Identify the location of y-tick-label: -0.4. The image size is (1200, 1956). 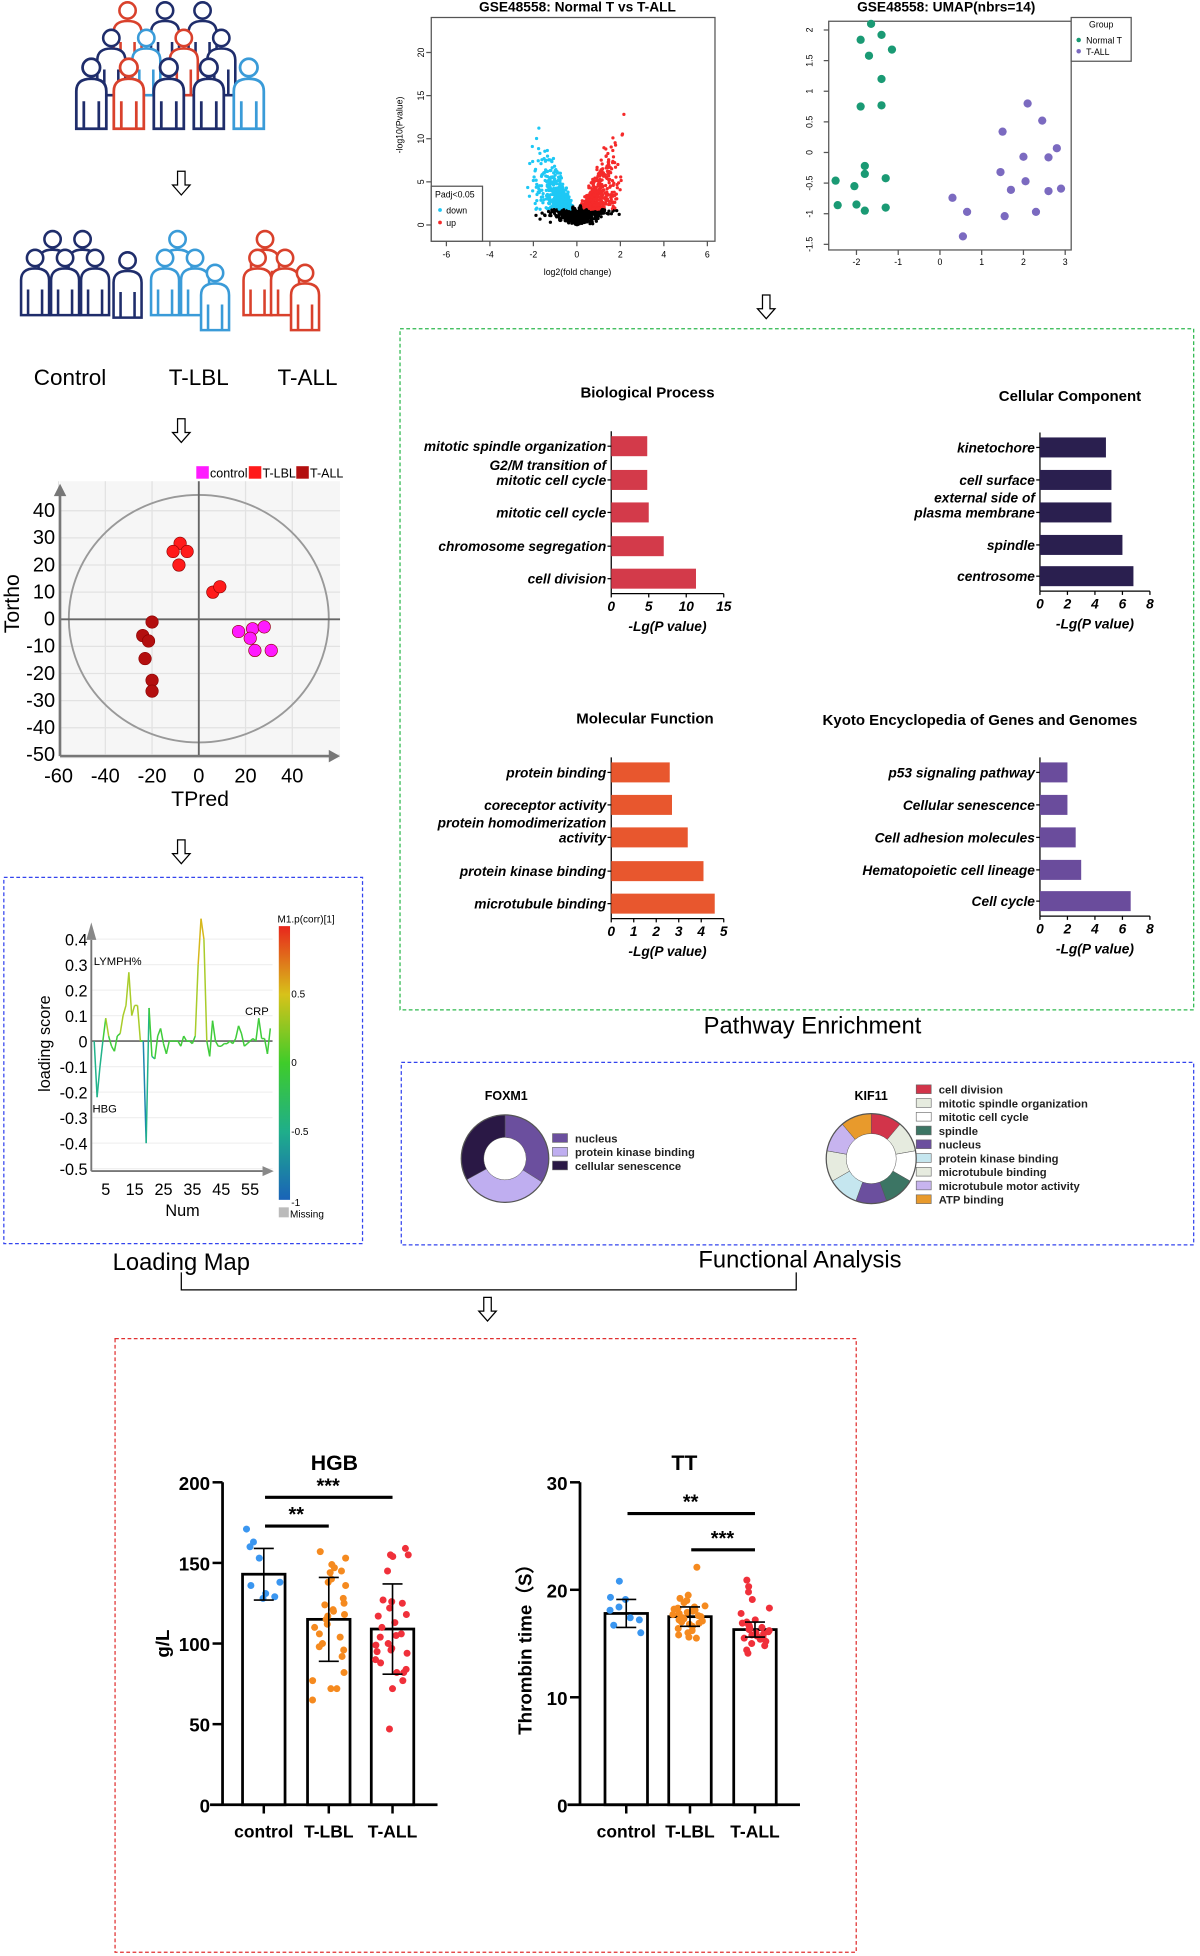
(74, 1144).